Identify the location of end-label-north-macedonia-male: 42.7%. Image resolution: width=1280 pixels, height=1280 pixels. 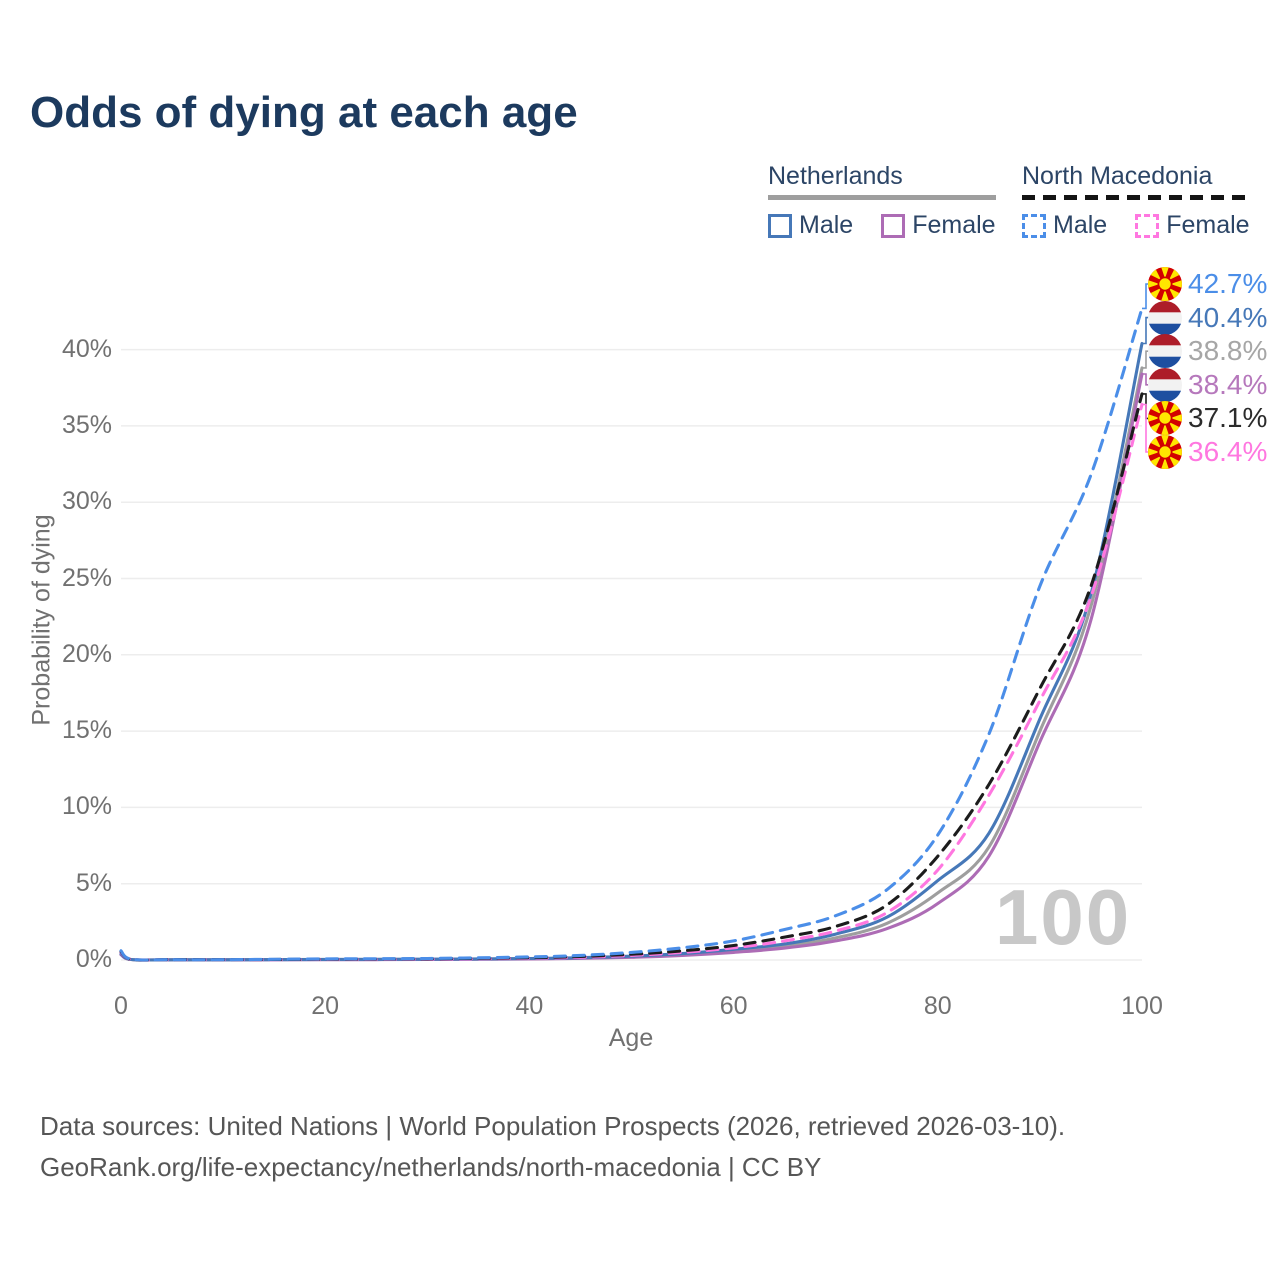
(1207, 284).